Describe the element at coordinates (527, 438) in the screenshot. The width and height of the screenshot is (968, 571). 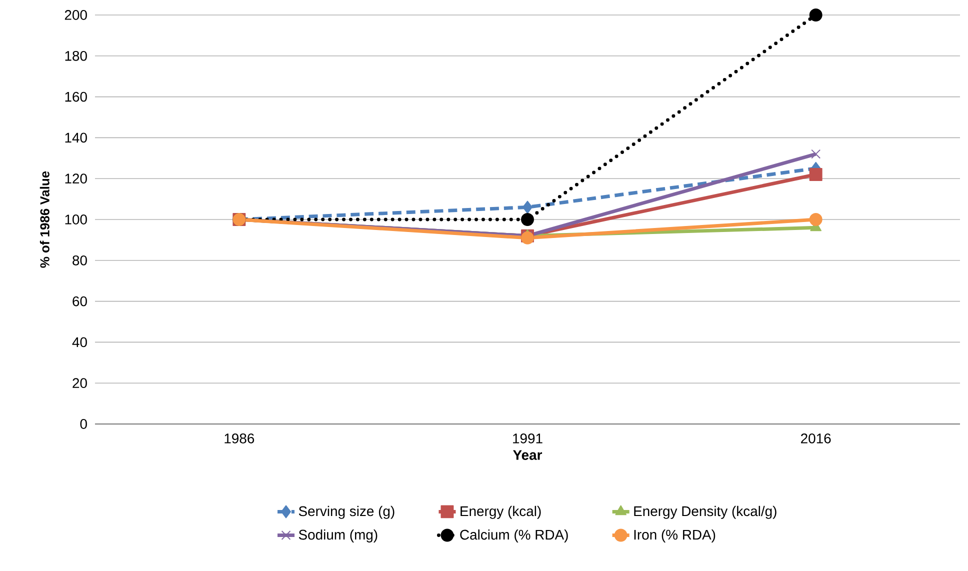
I see `x-tick-label: 1991` at that location.